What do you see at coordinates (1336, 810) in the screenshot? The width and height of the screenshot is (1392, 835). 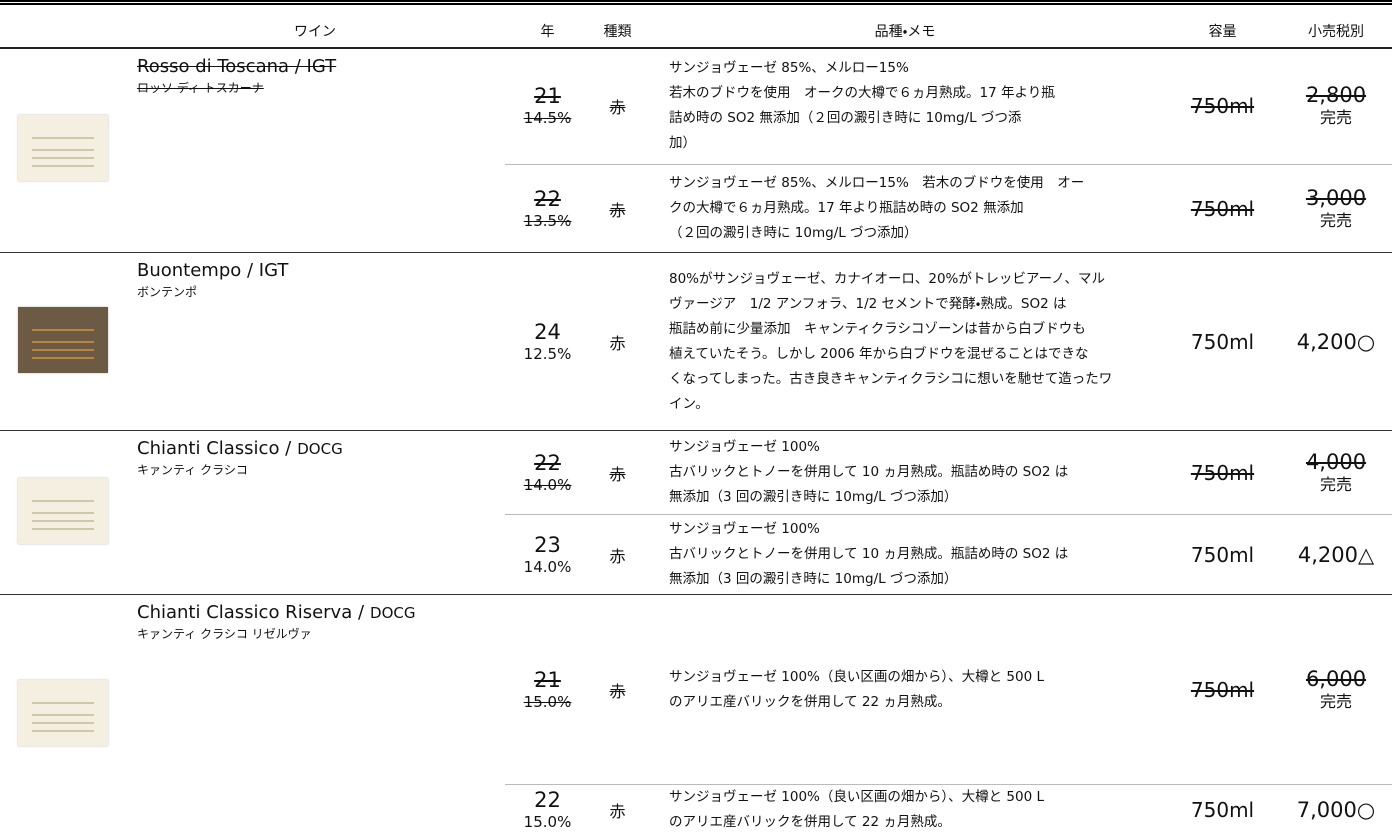 I see `price-cell: 7,000○` at bounding box center [1336, 810].